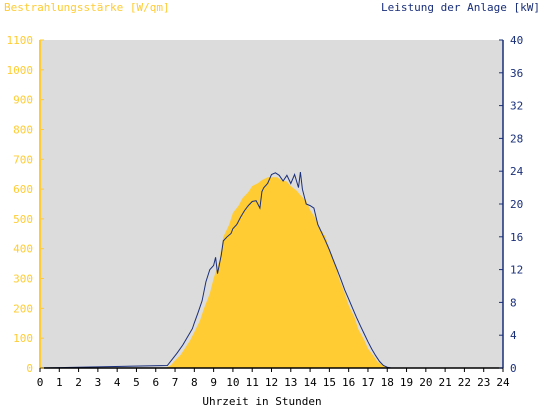  I want to click on right-tick-label: 24, so click(517, 171).